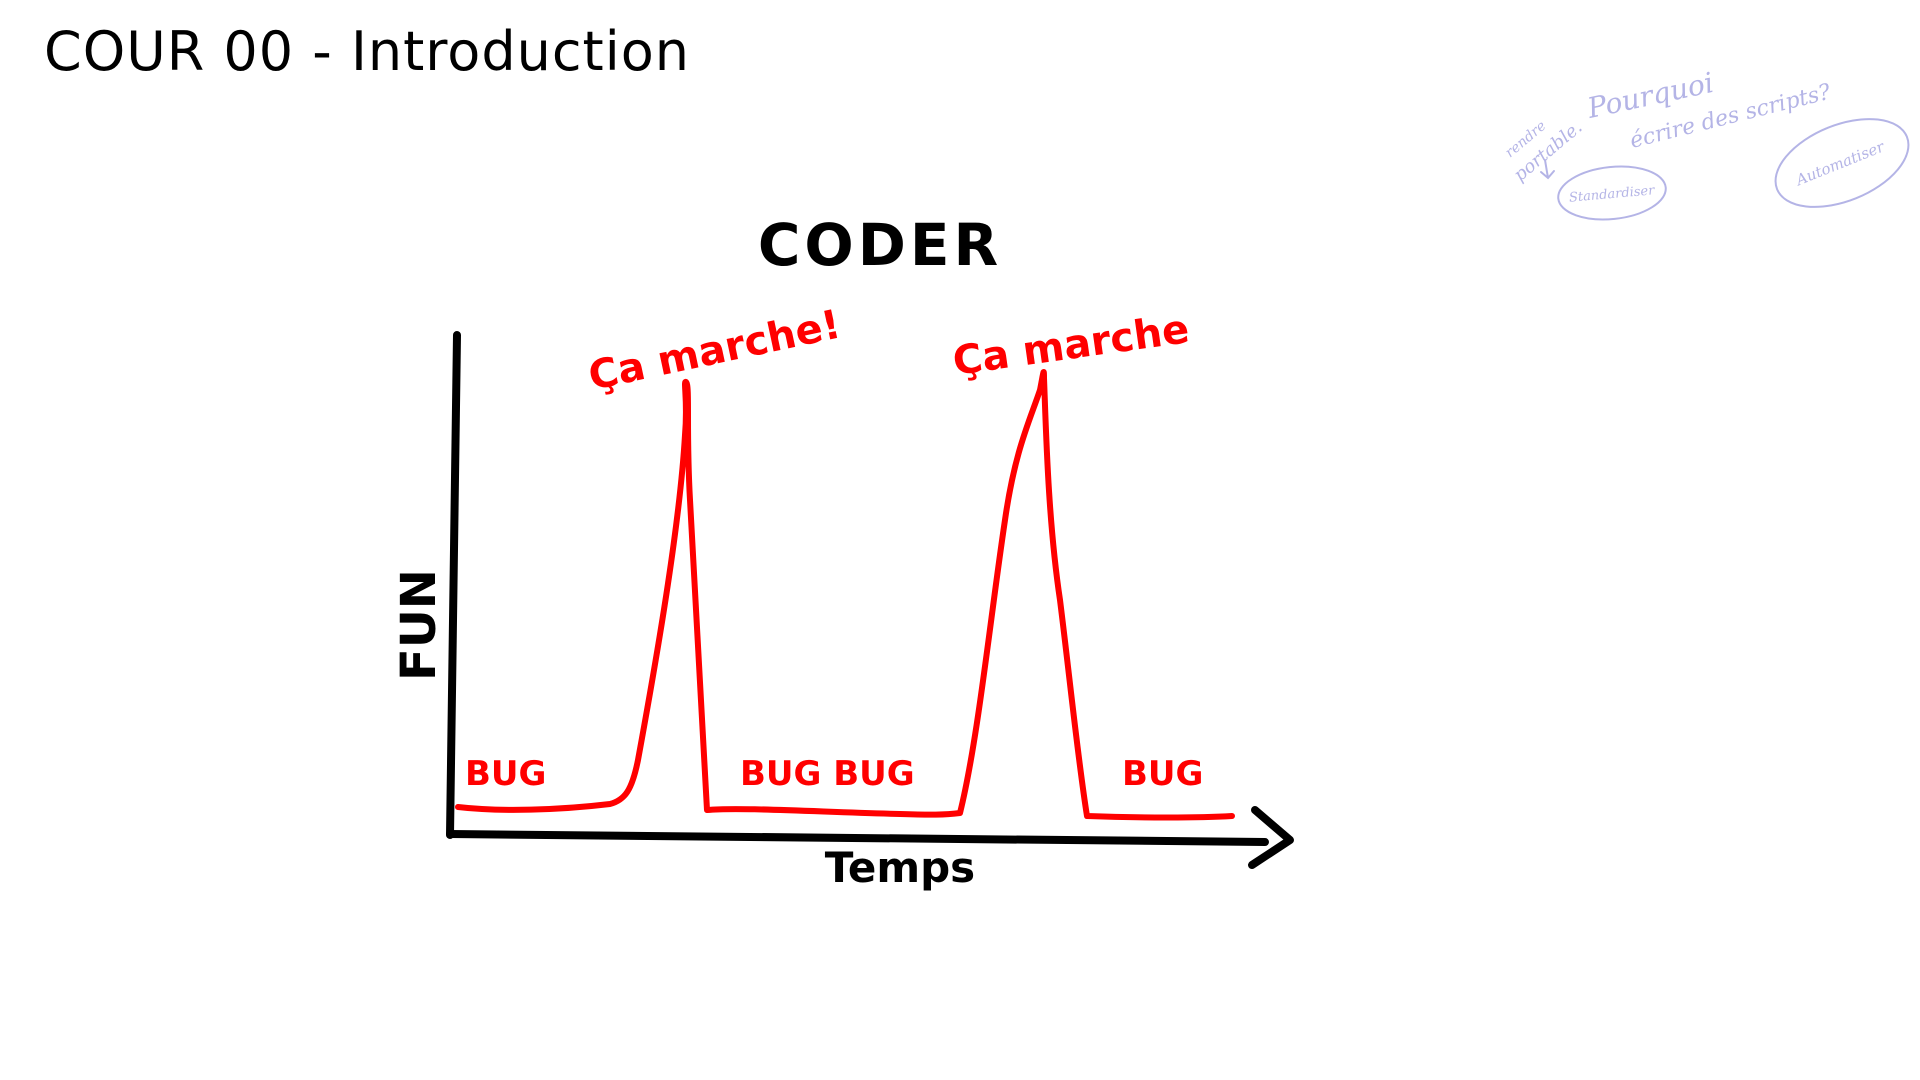 The image size is (1920, 1080). I want to click on peak-label-2: Ça marche, so click(1071, 345).